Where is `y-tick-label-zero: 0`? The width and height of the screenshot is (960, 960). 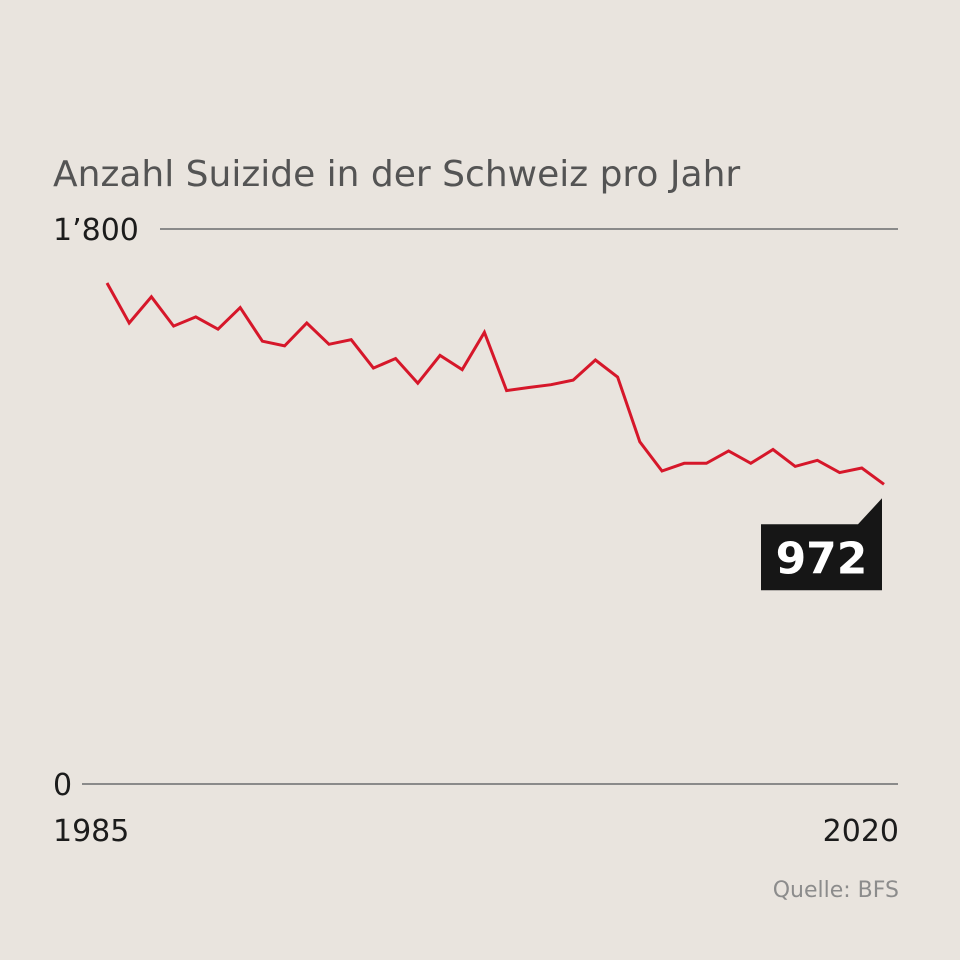
y-tick-label-zero: 0 is located at coordinates (62, 785).